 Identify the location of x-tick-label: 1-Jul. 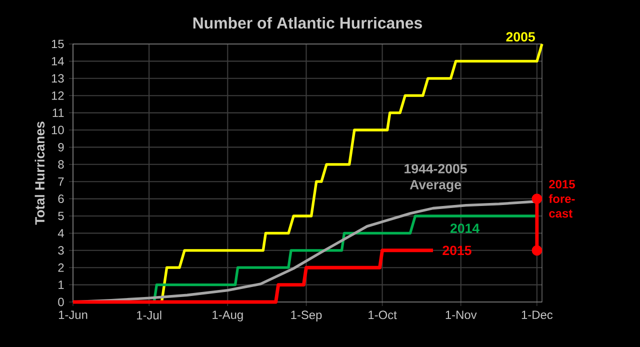
(149, 315).